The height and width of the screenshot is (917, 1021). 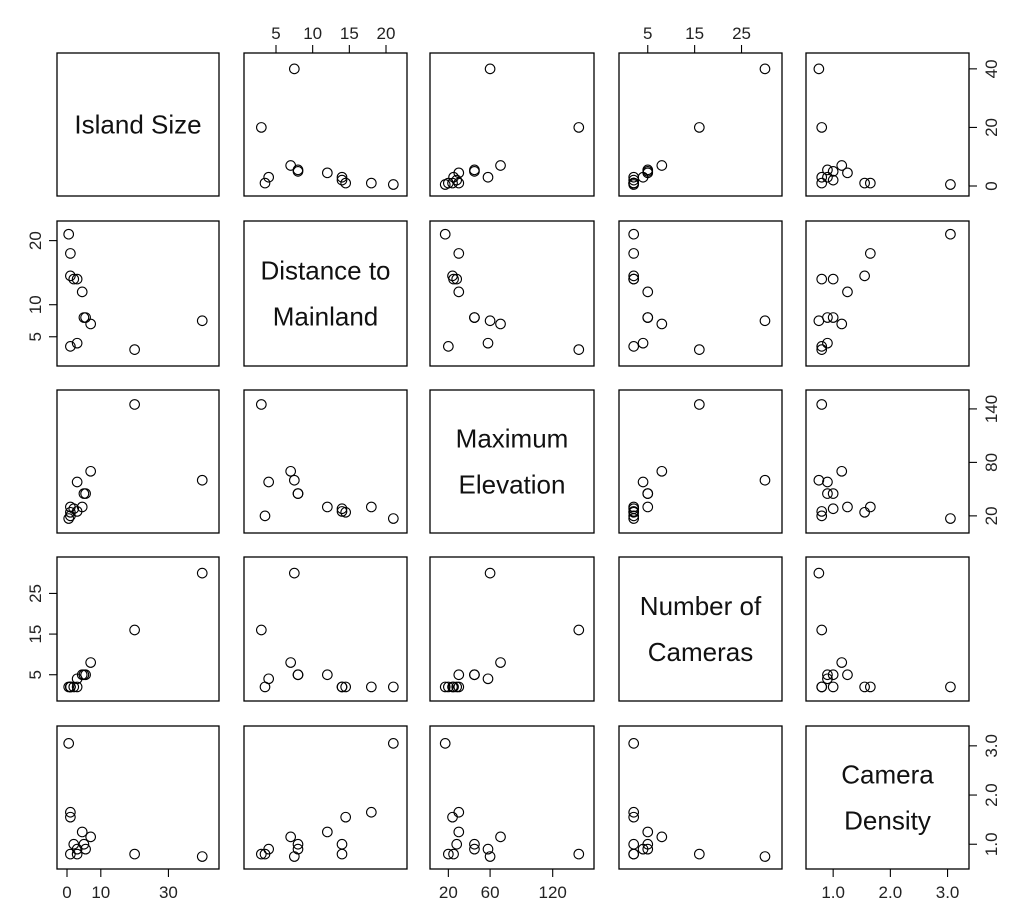 What do you see at coordinates (887, 775) in the screenshot?
I see `variable-label: Camera` at bounding box center [887, 775].